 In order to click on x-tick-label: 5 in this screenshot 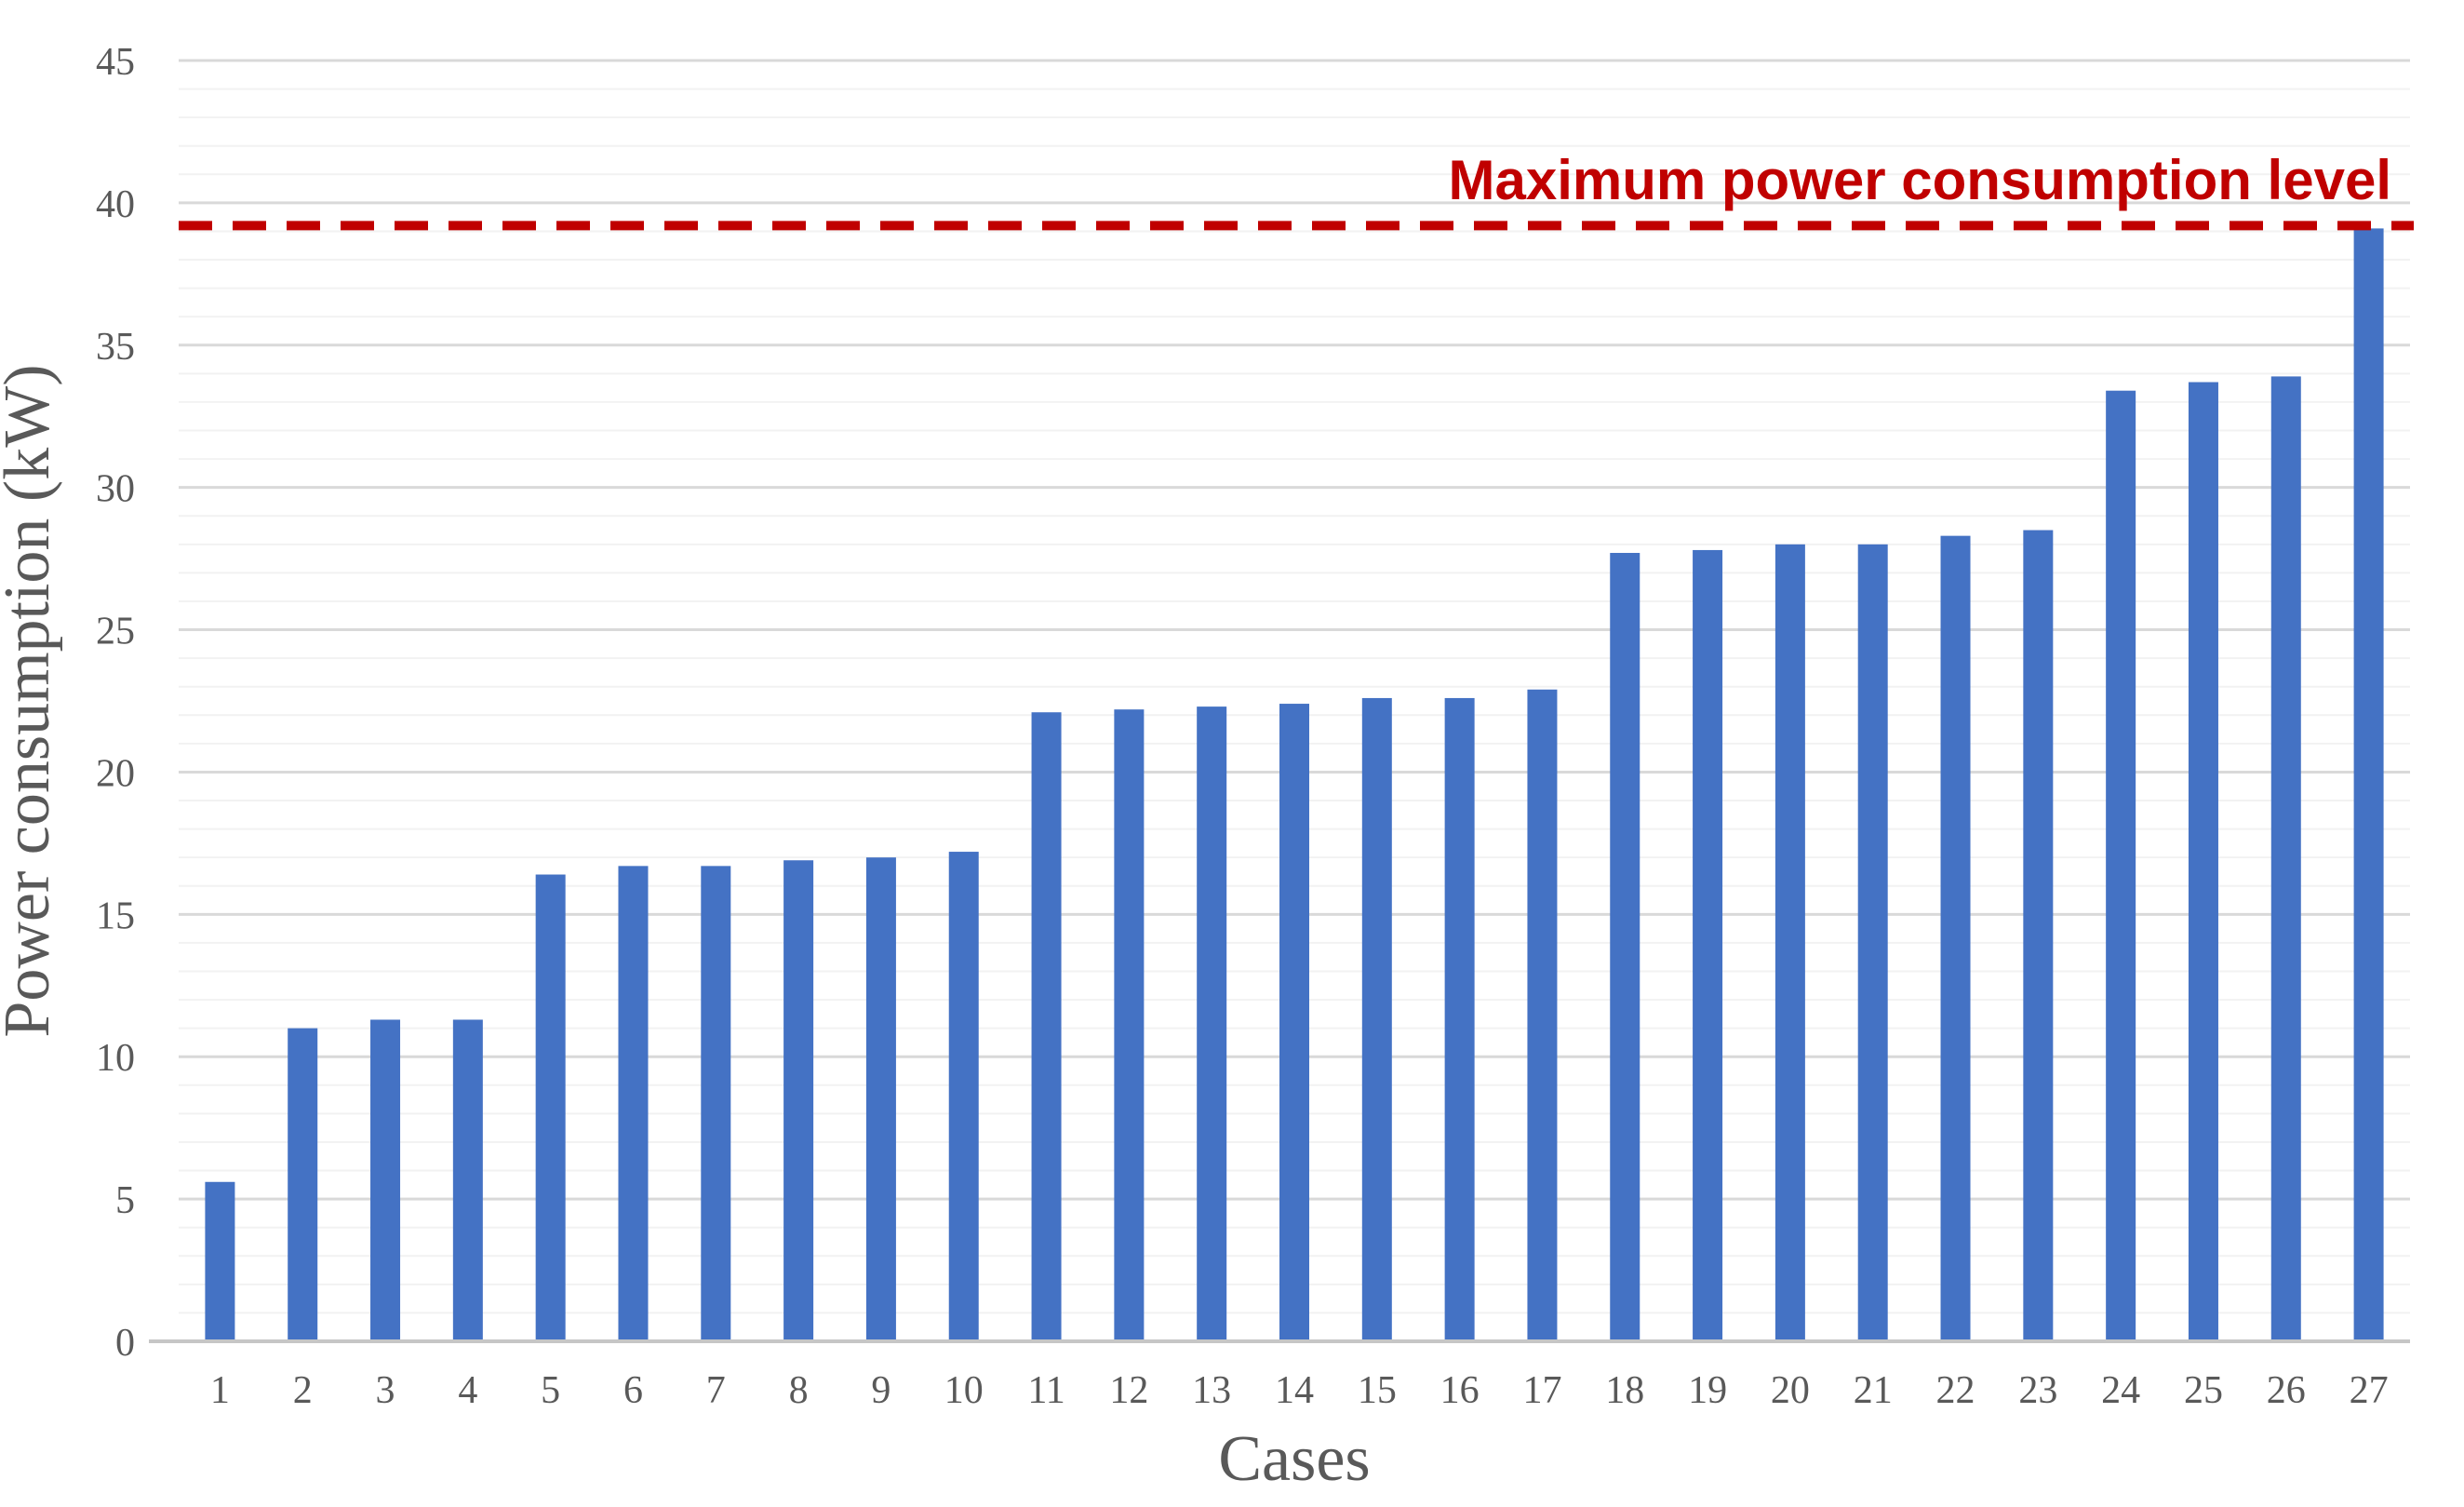, I will do `click(550, 1390)`.